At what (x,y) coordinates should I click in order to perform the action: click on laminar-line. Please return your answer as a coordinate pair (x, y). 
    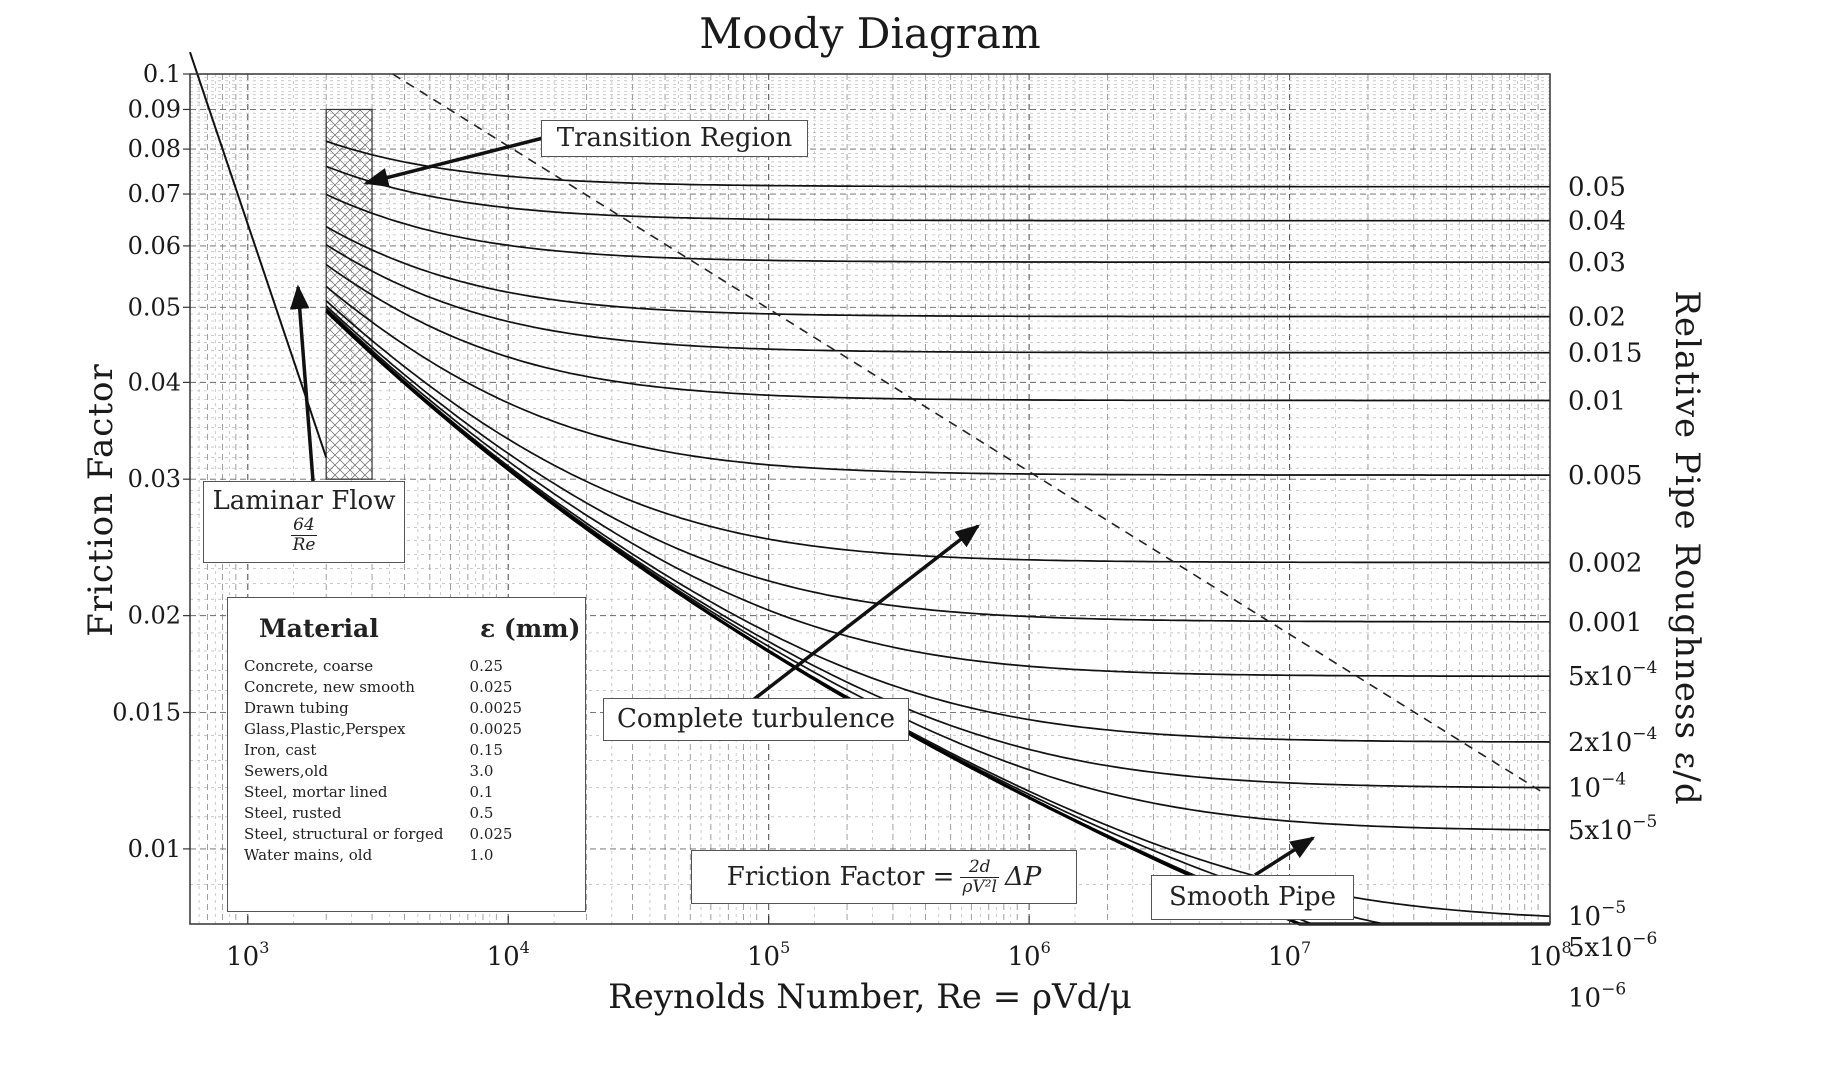
    Looking at the image, I should click on (258, 254).